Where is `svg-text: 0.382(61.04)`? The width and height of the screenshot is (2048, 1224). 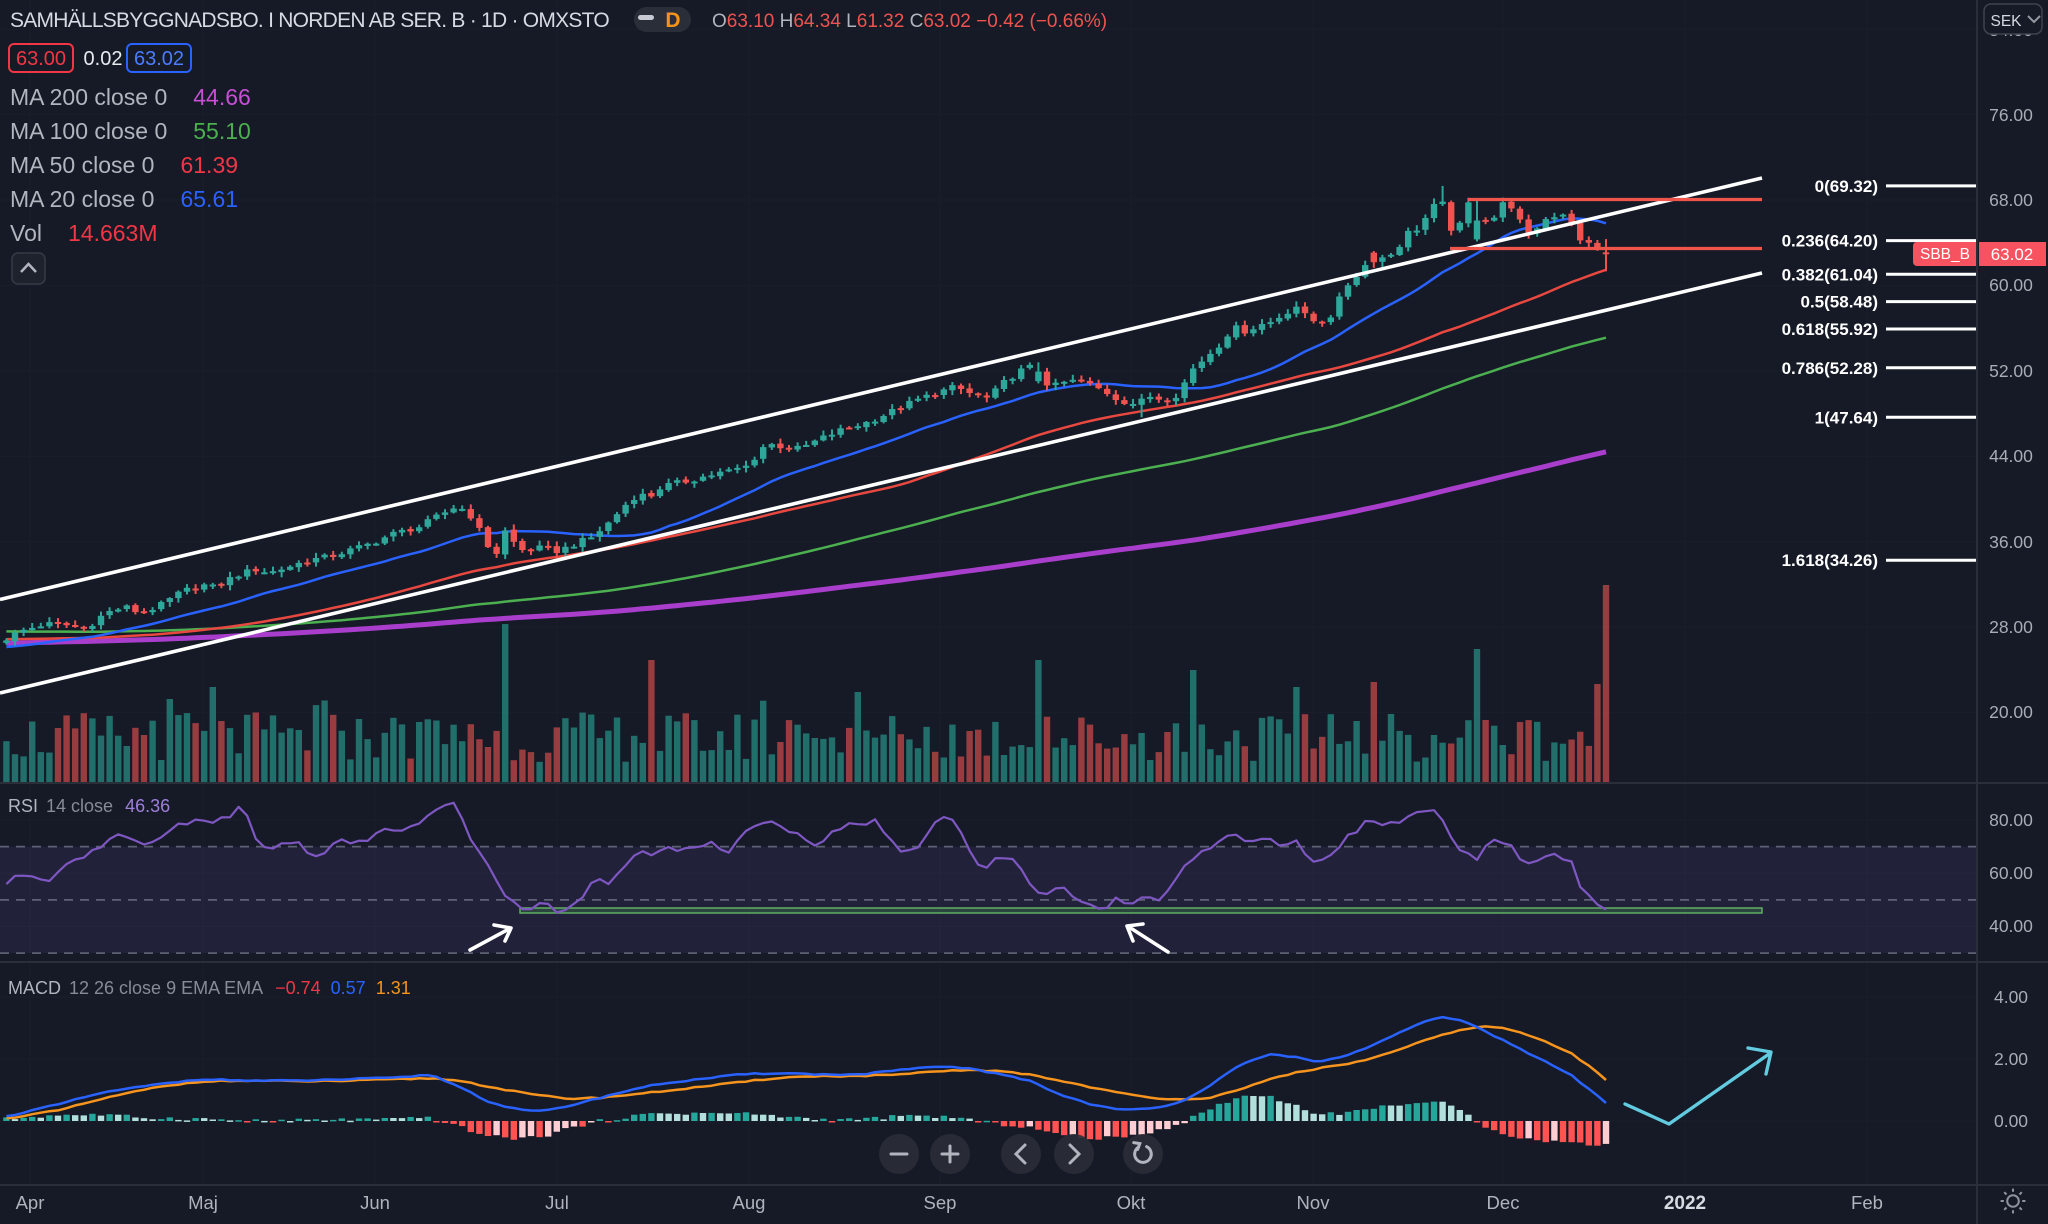 svg-text: 0.382(61.04) is located at coordinates (1830, 274).